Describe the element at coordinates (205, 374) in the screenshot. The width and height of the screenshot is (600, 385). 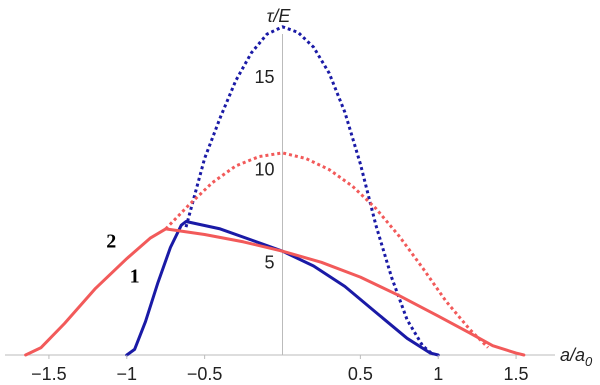
I see `x-tick-label: −0.5` at that location.